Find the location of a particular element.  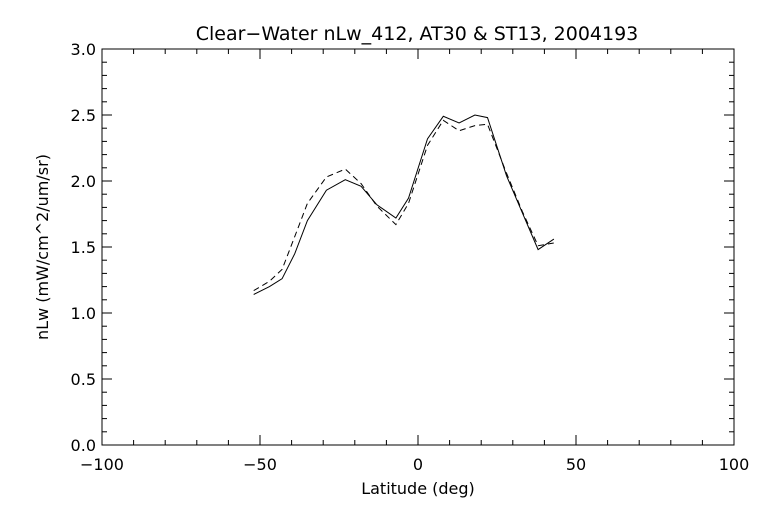

y-tick-label: 1.5 is located at coordinates (83, 247).